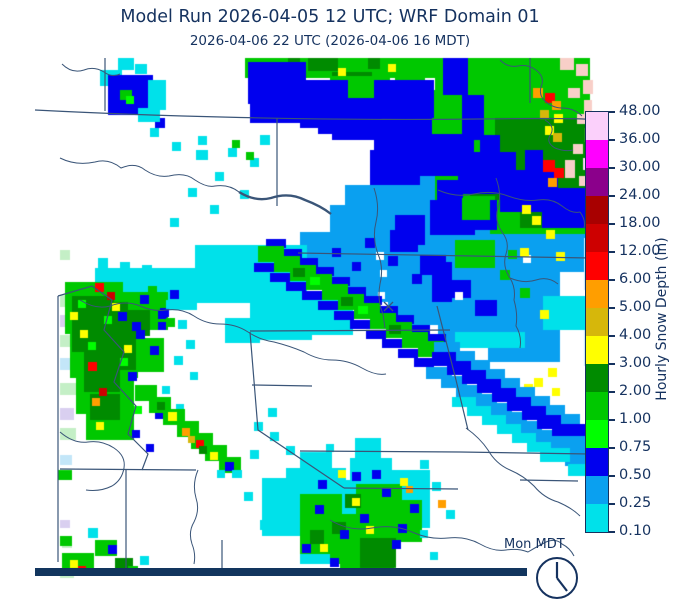 The image size is (700, 600). Describe the element at coordinates (640, 251) in the screenshot. I see `colorbar-tick-label: 12.00` at that location.